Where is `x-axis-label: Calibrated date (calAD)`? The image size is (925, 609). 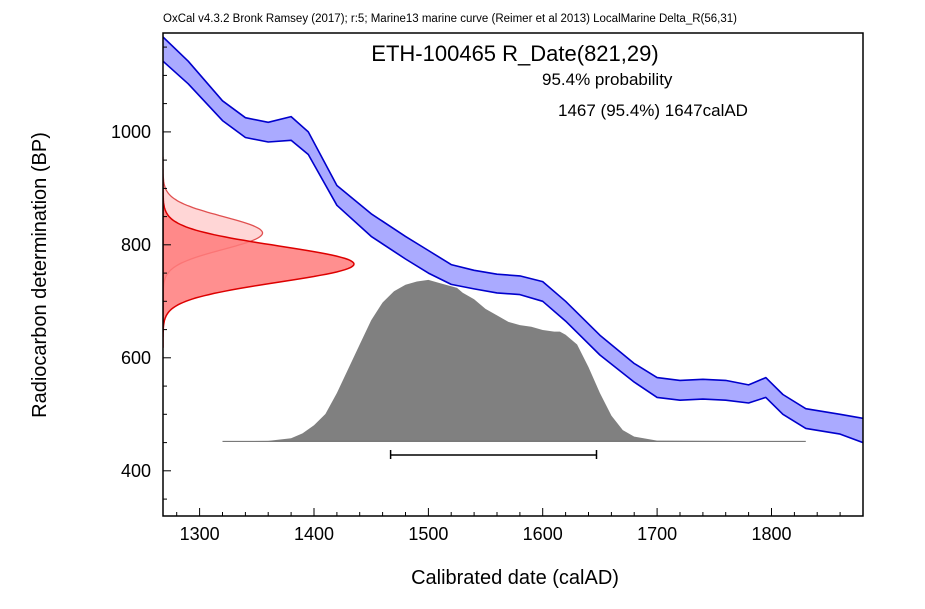
x-axis-label: Calibrated date (calAD) is located at coordinates (515, 578).